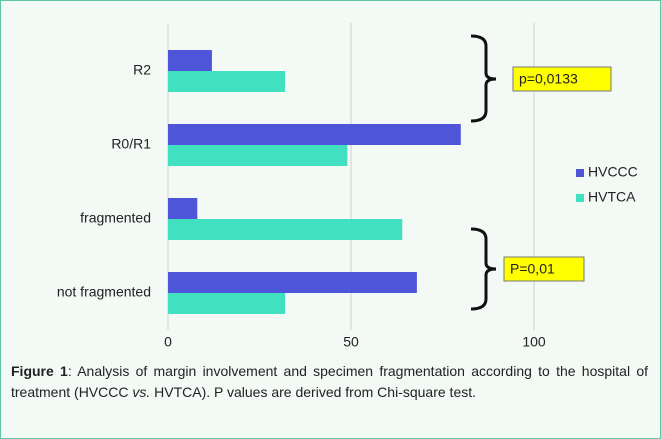  What do you see at coordinates (532, 269) in the screenshot?
I see `annotation: P=0,01` at bounding box center [532, 269].